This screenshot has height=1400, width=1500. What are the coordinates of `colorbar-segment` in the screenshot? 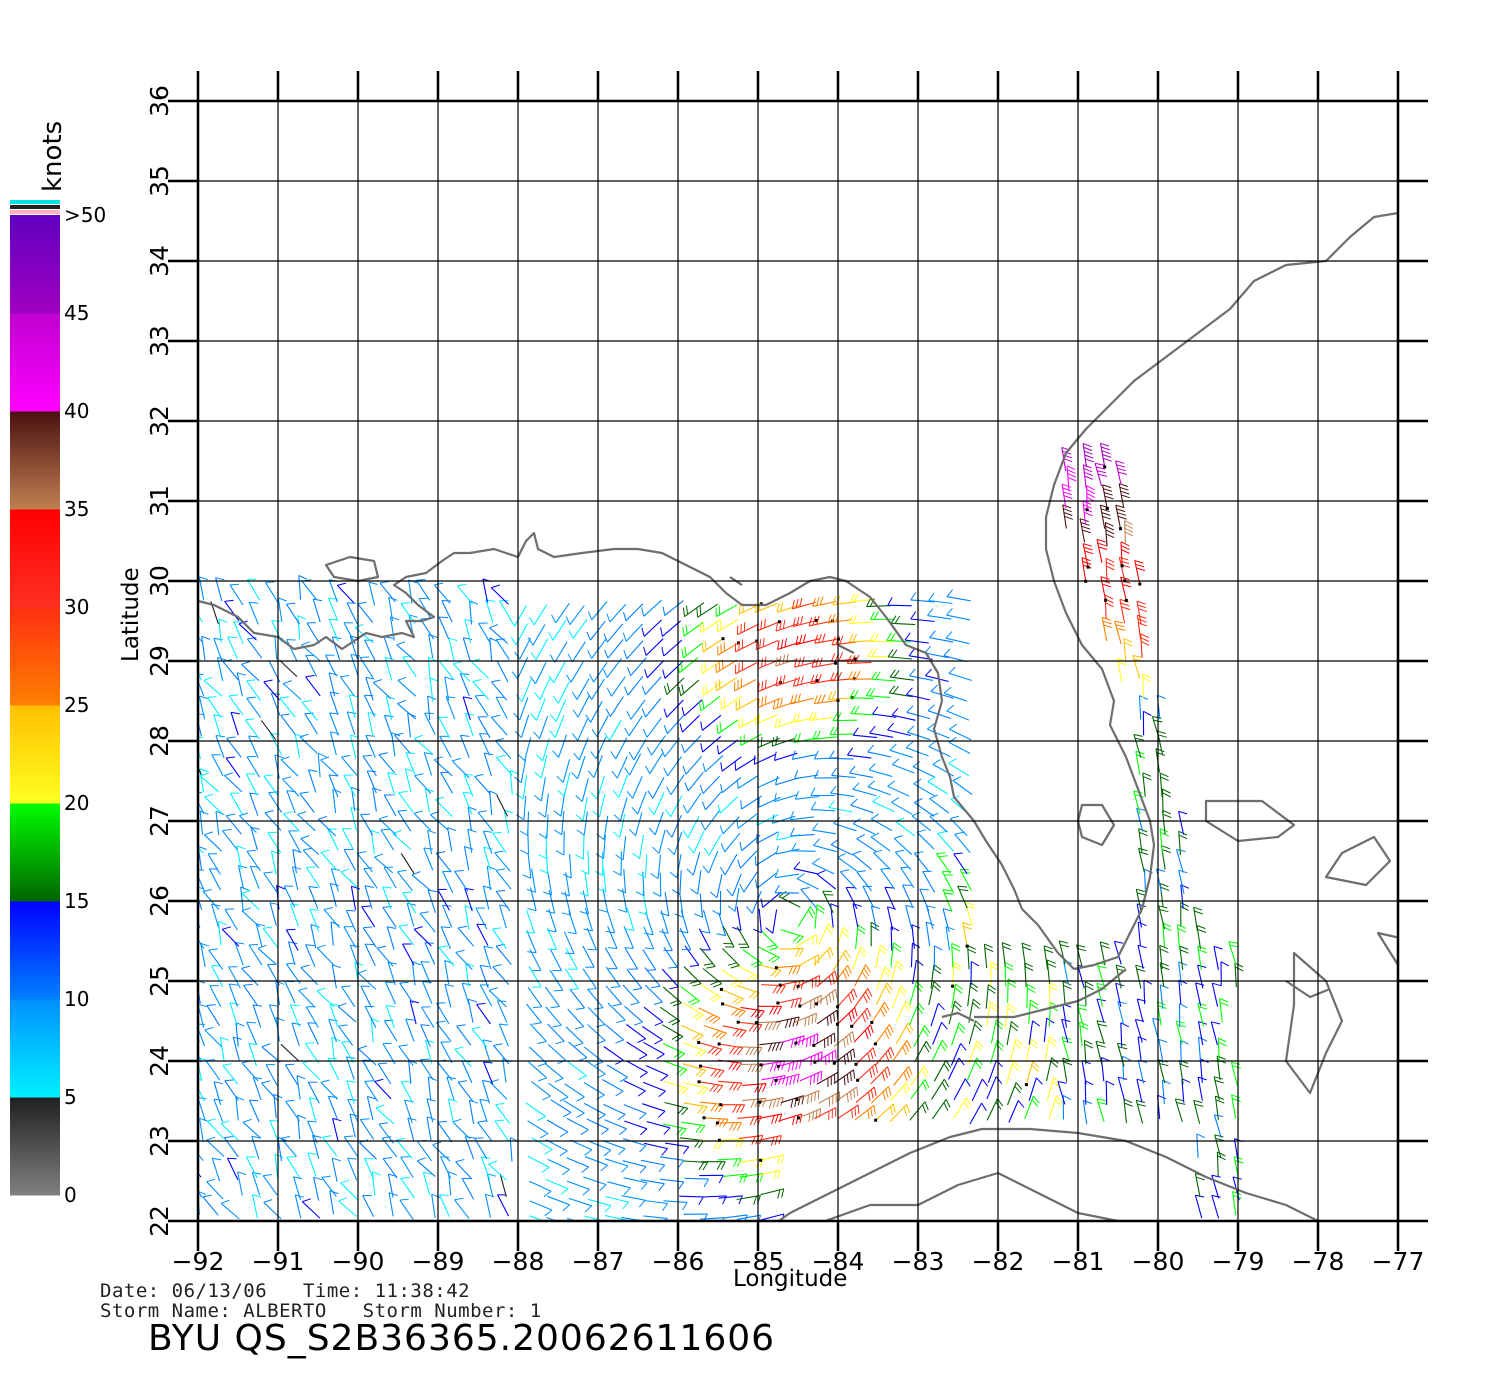 It's located at (35, 950).